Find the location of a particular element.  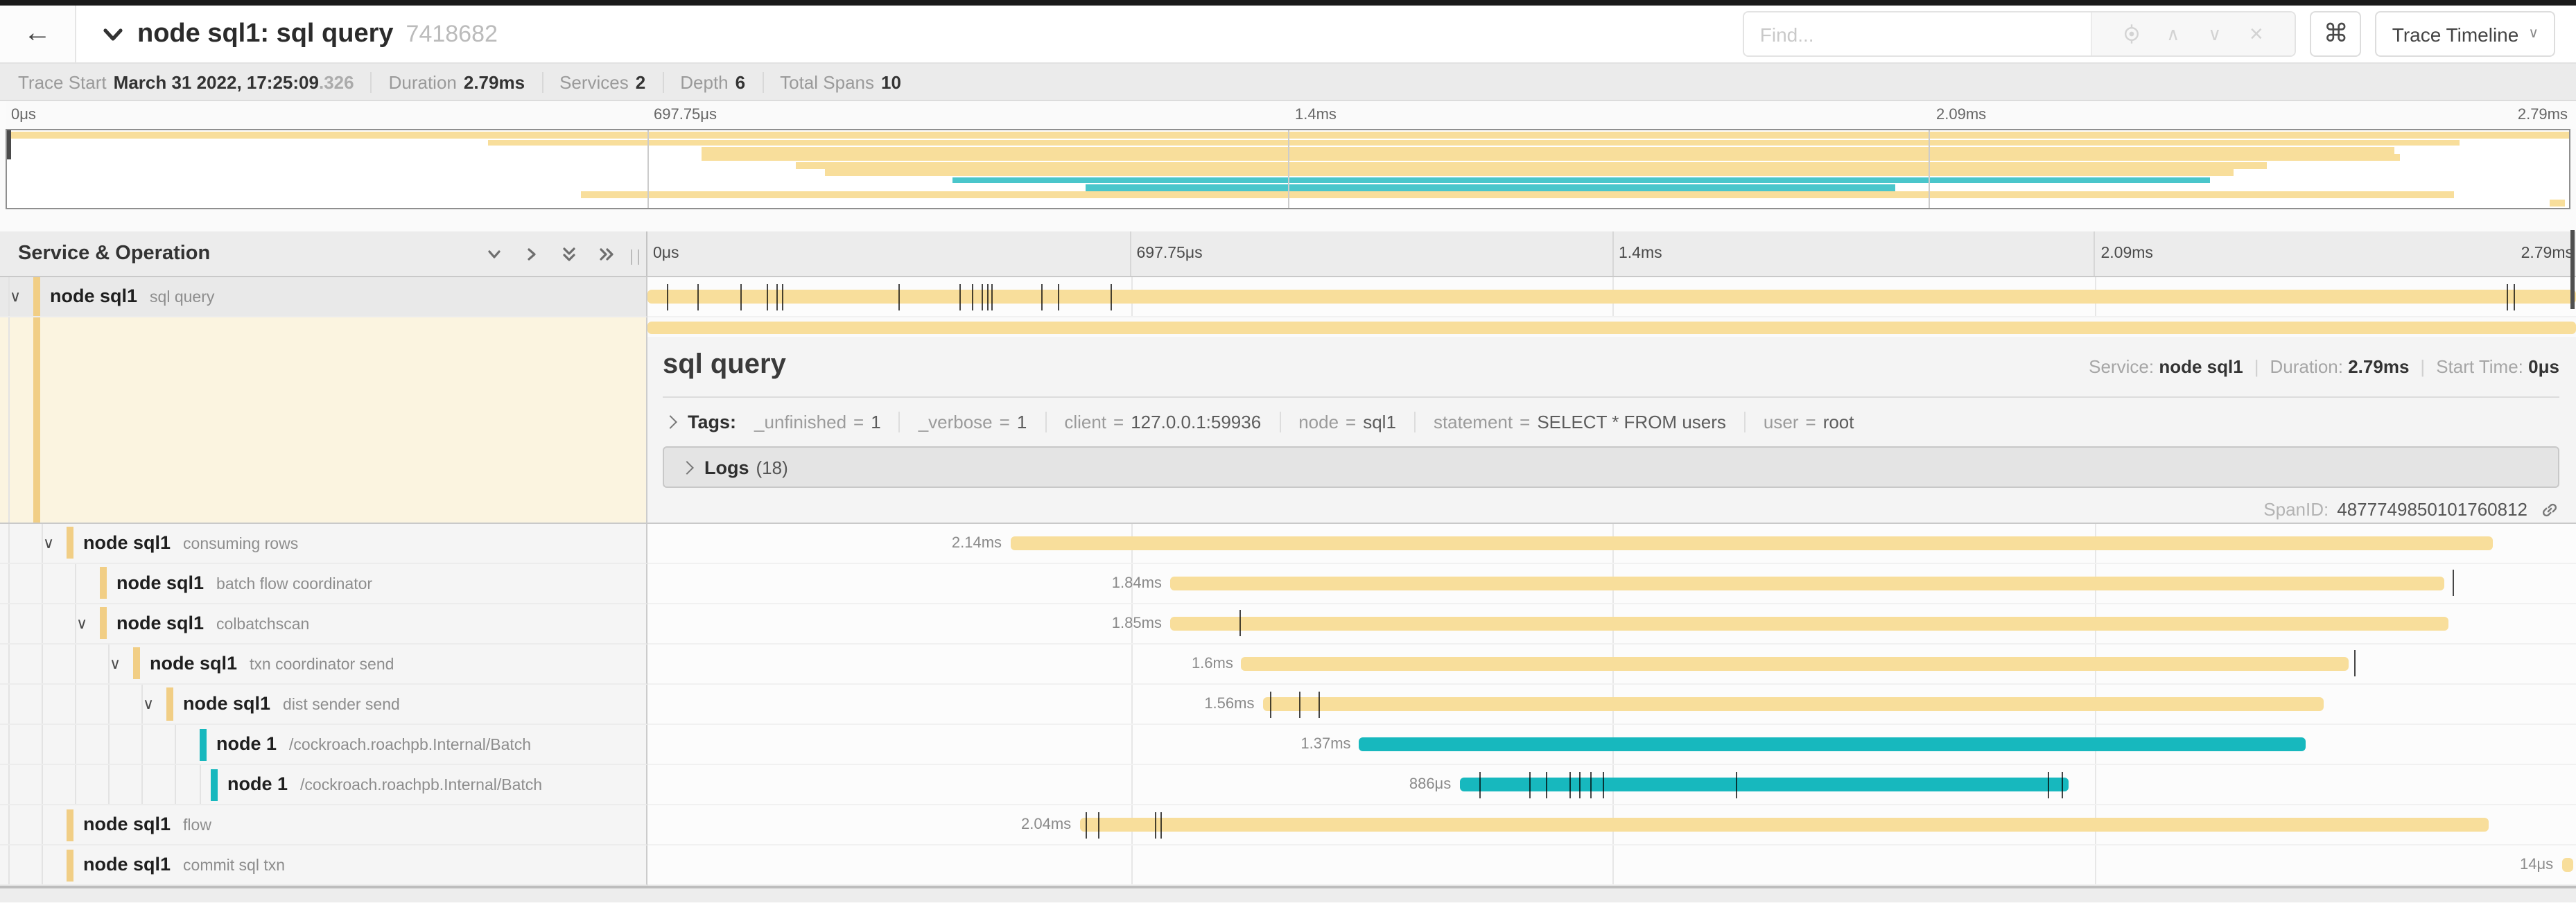

span-duration-label: 1.84ms is located at coordinates (1136, 583).